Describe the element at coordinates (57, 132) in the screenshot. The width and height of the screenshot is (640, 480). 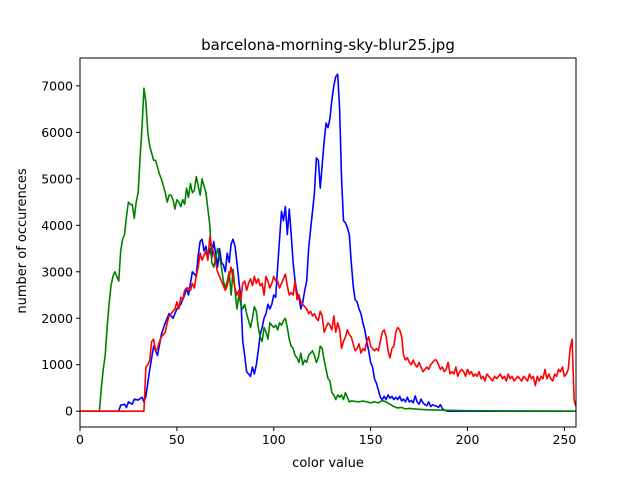
I see `y-tick-label: 6000` at that location.